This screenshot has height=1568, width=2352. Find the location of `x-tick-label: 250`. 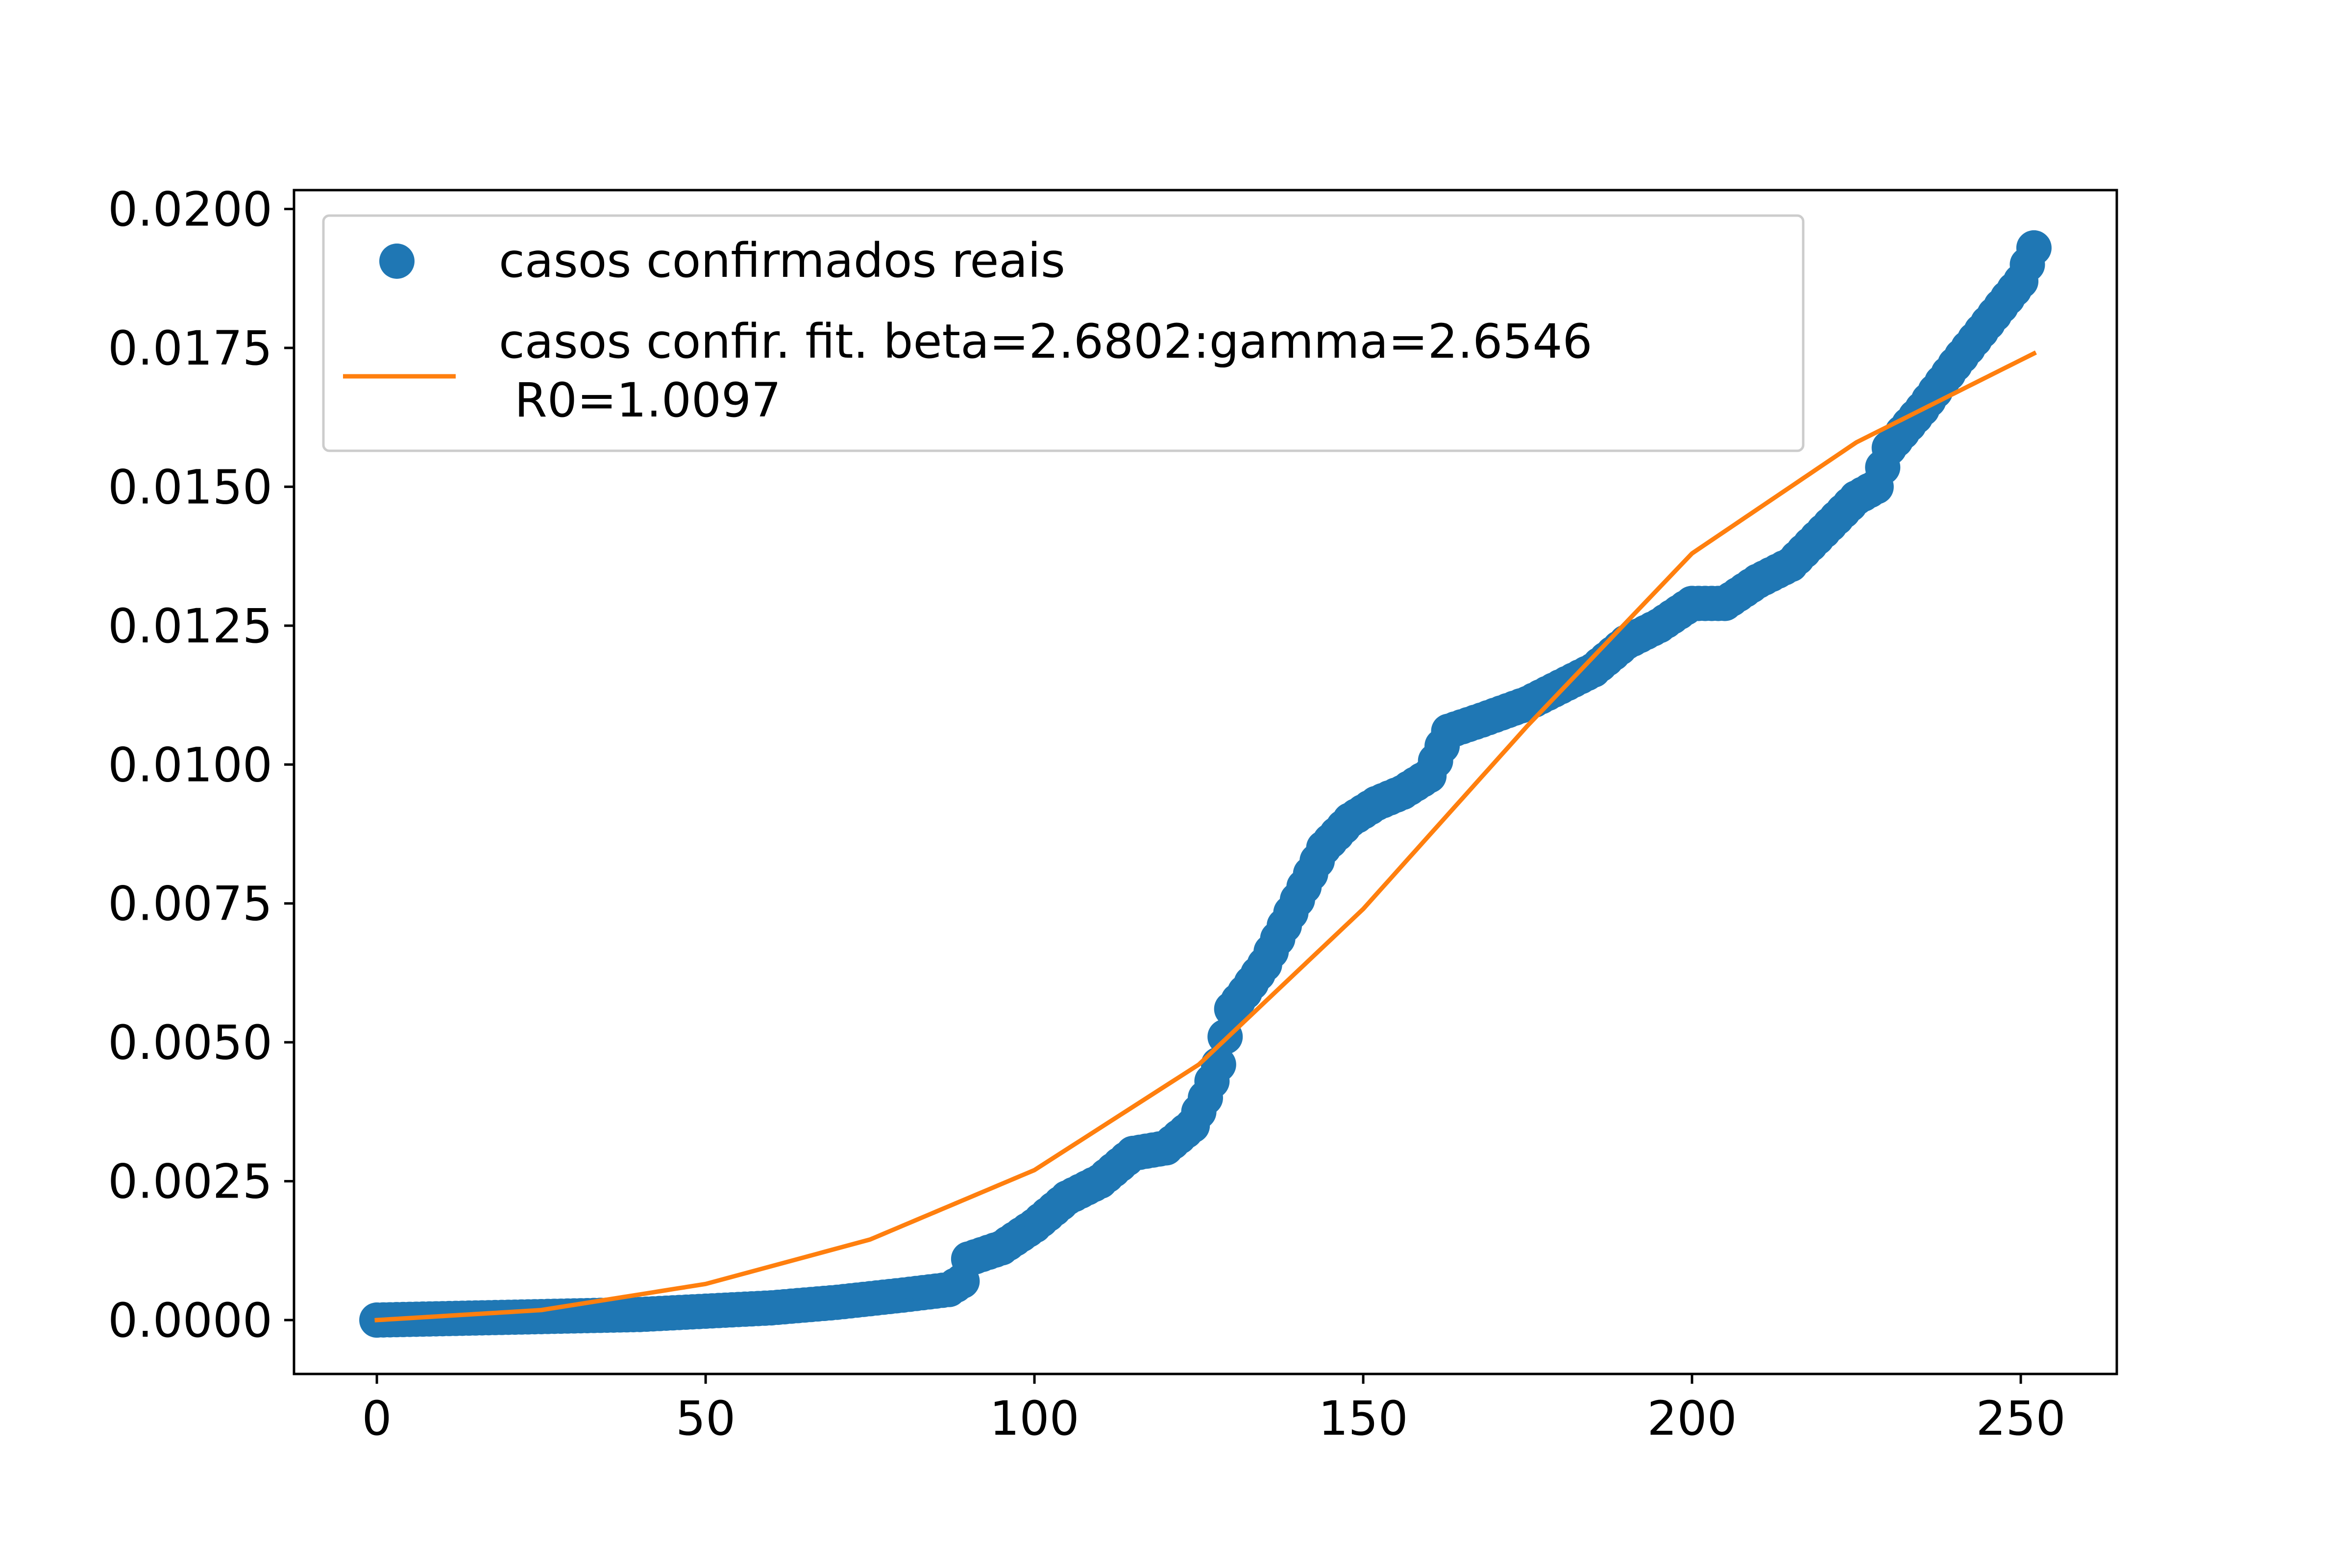

x-tick-label: 250 is located at coordinates (2020, 1418).